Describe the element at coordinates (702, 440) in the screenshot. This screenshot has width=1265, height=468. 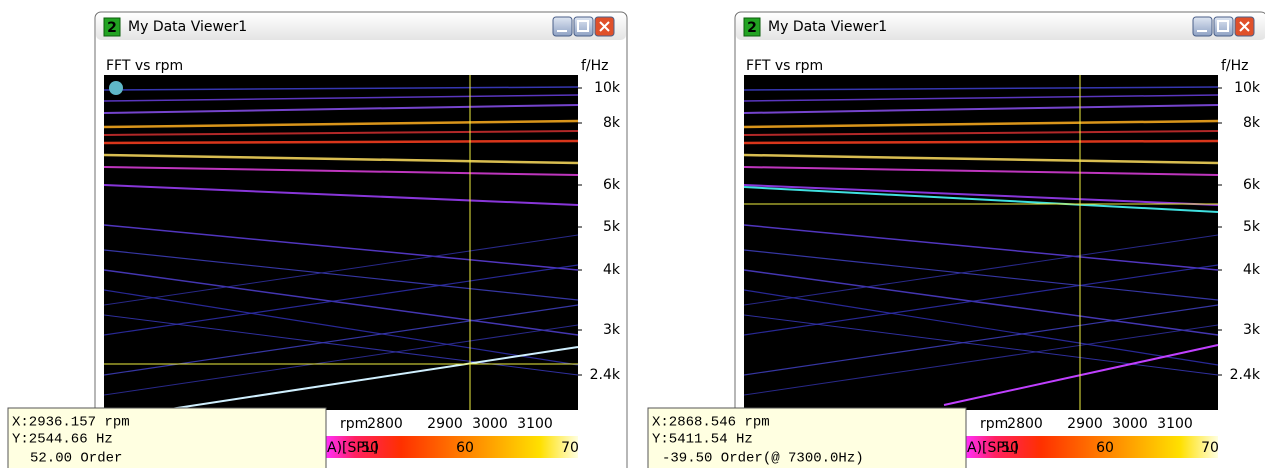
I see `readout-line: Y:5411.54 Hz` at that location.